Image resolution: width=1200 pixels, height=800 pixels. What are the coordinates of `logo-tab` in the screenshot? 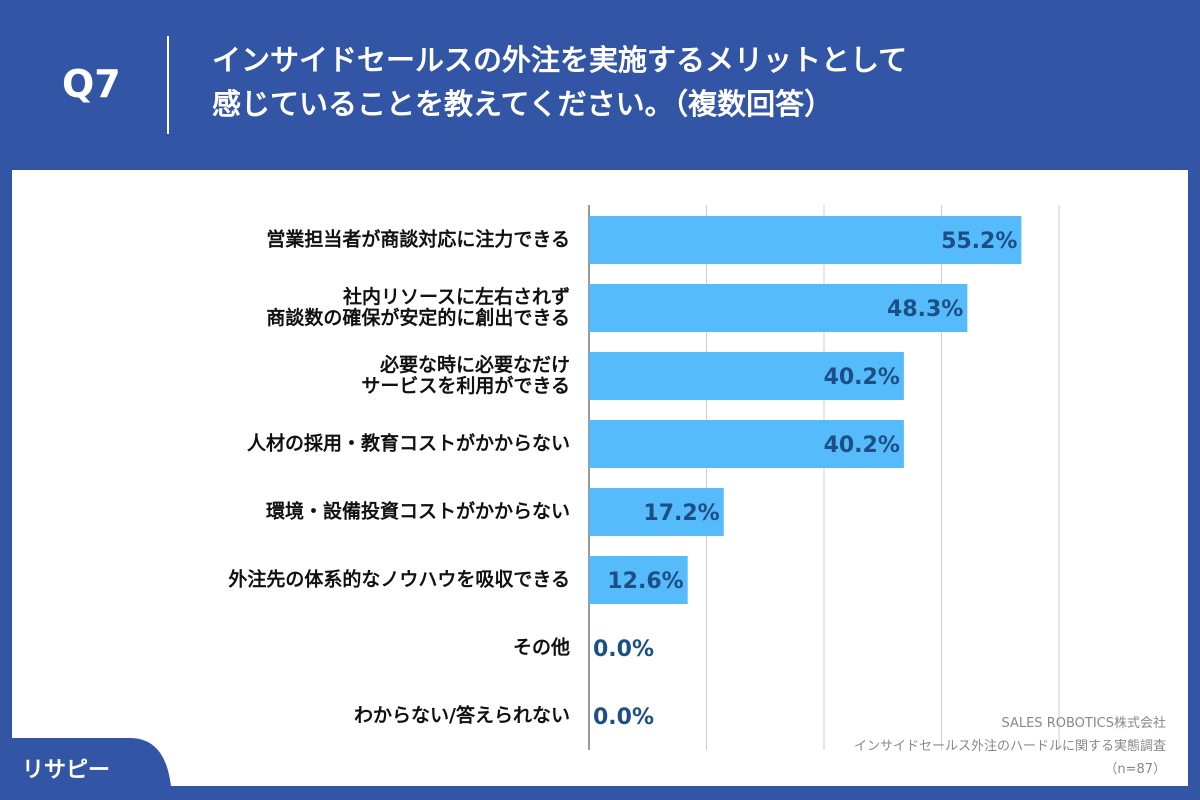 It's located at (86, 769).